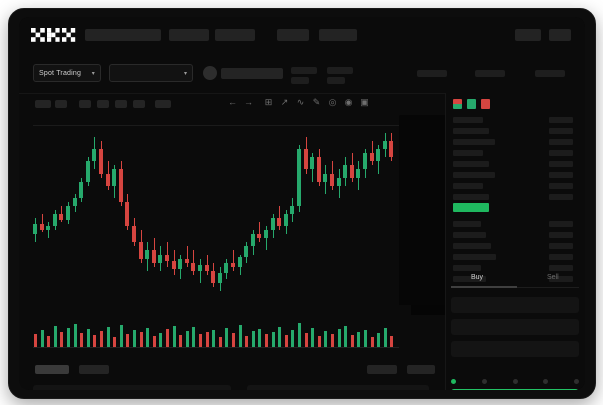 This screenshot has height=405, width=603. Describe the element at coordinates (553, 277) in the screenshot. I see `tab-sell: Sell` at that location.